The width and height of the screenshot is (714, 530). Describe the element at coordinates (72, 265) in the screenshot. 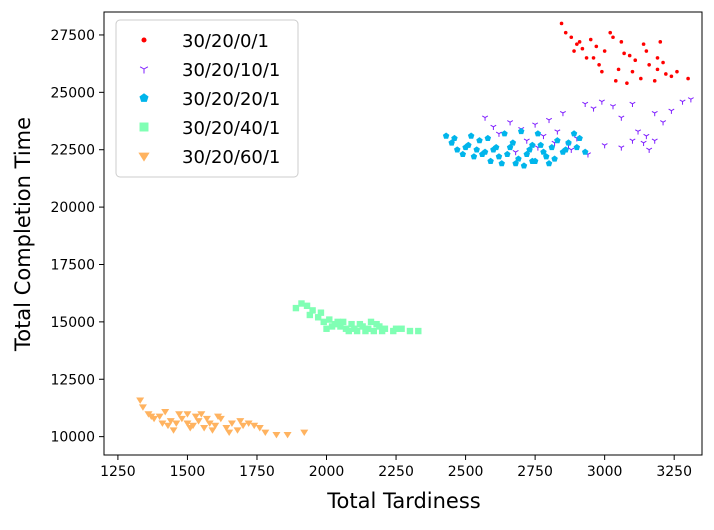

I see `y-tick-label: 17500` at that location.